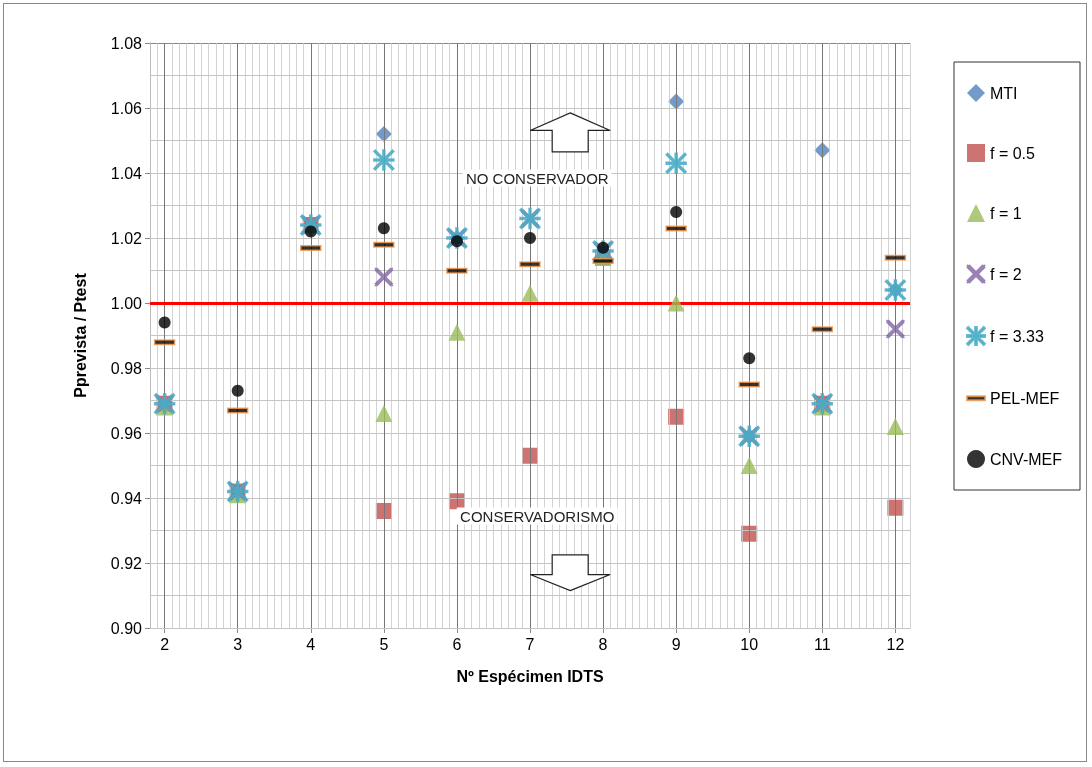 The width and height of the screenshot is (1092, 767). I want to click on x-tick-label: 9, so click(676, 644).